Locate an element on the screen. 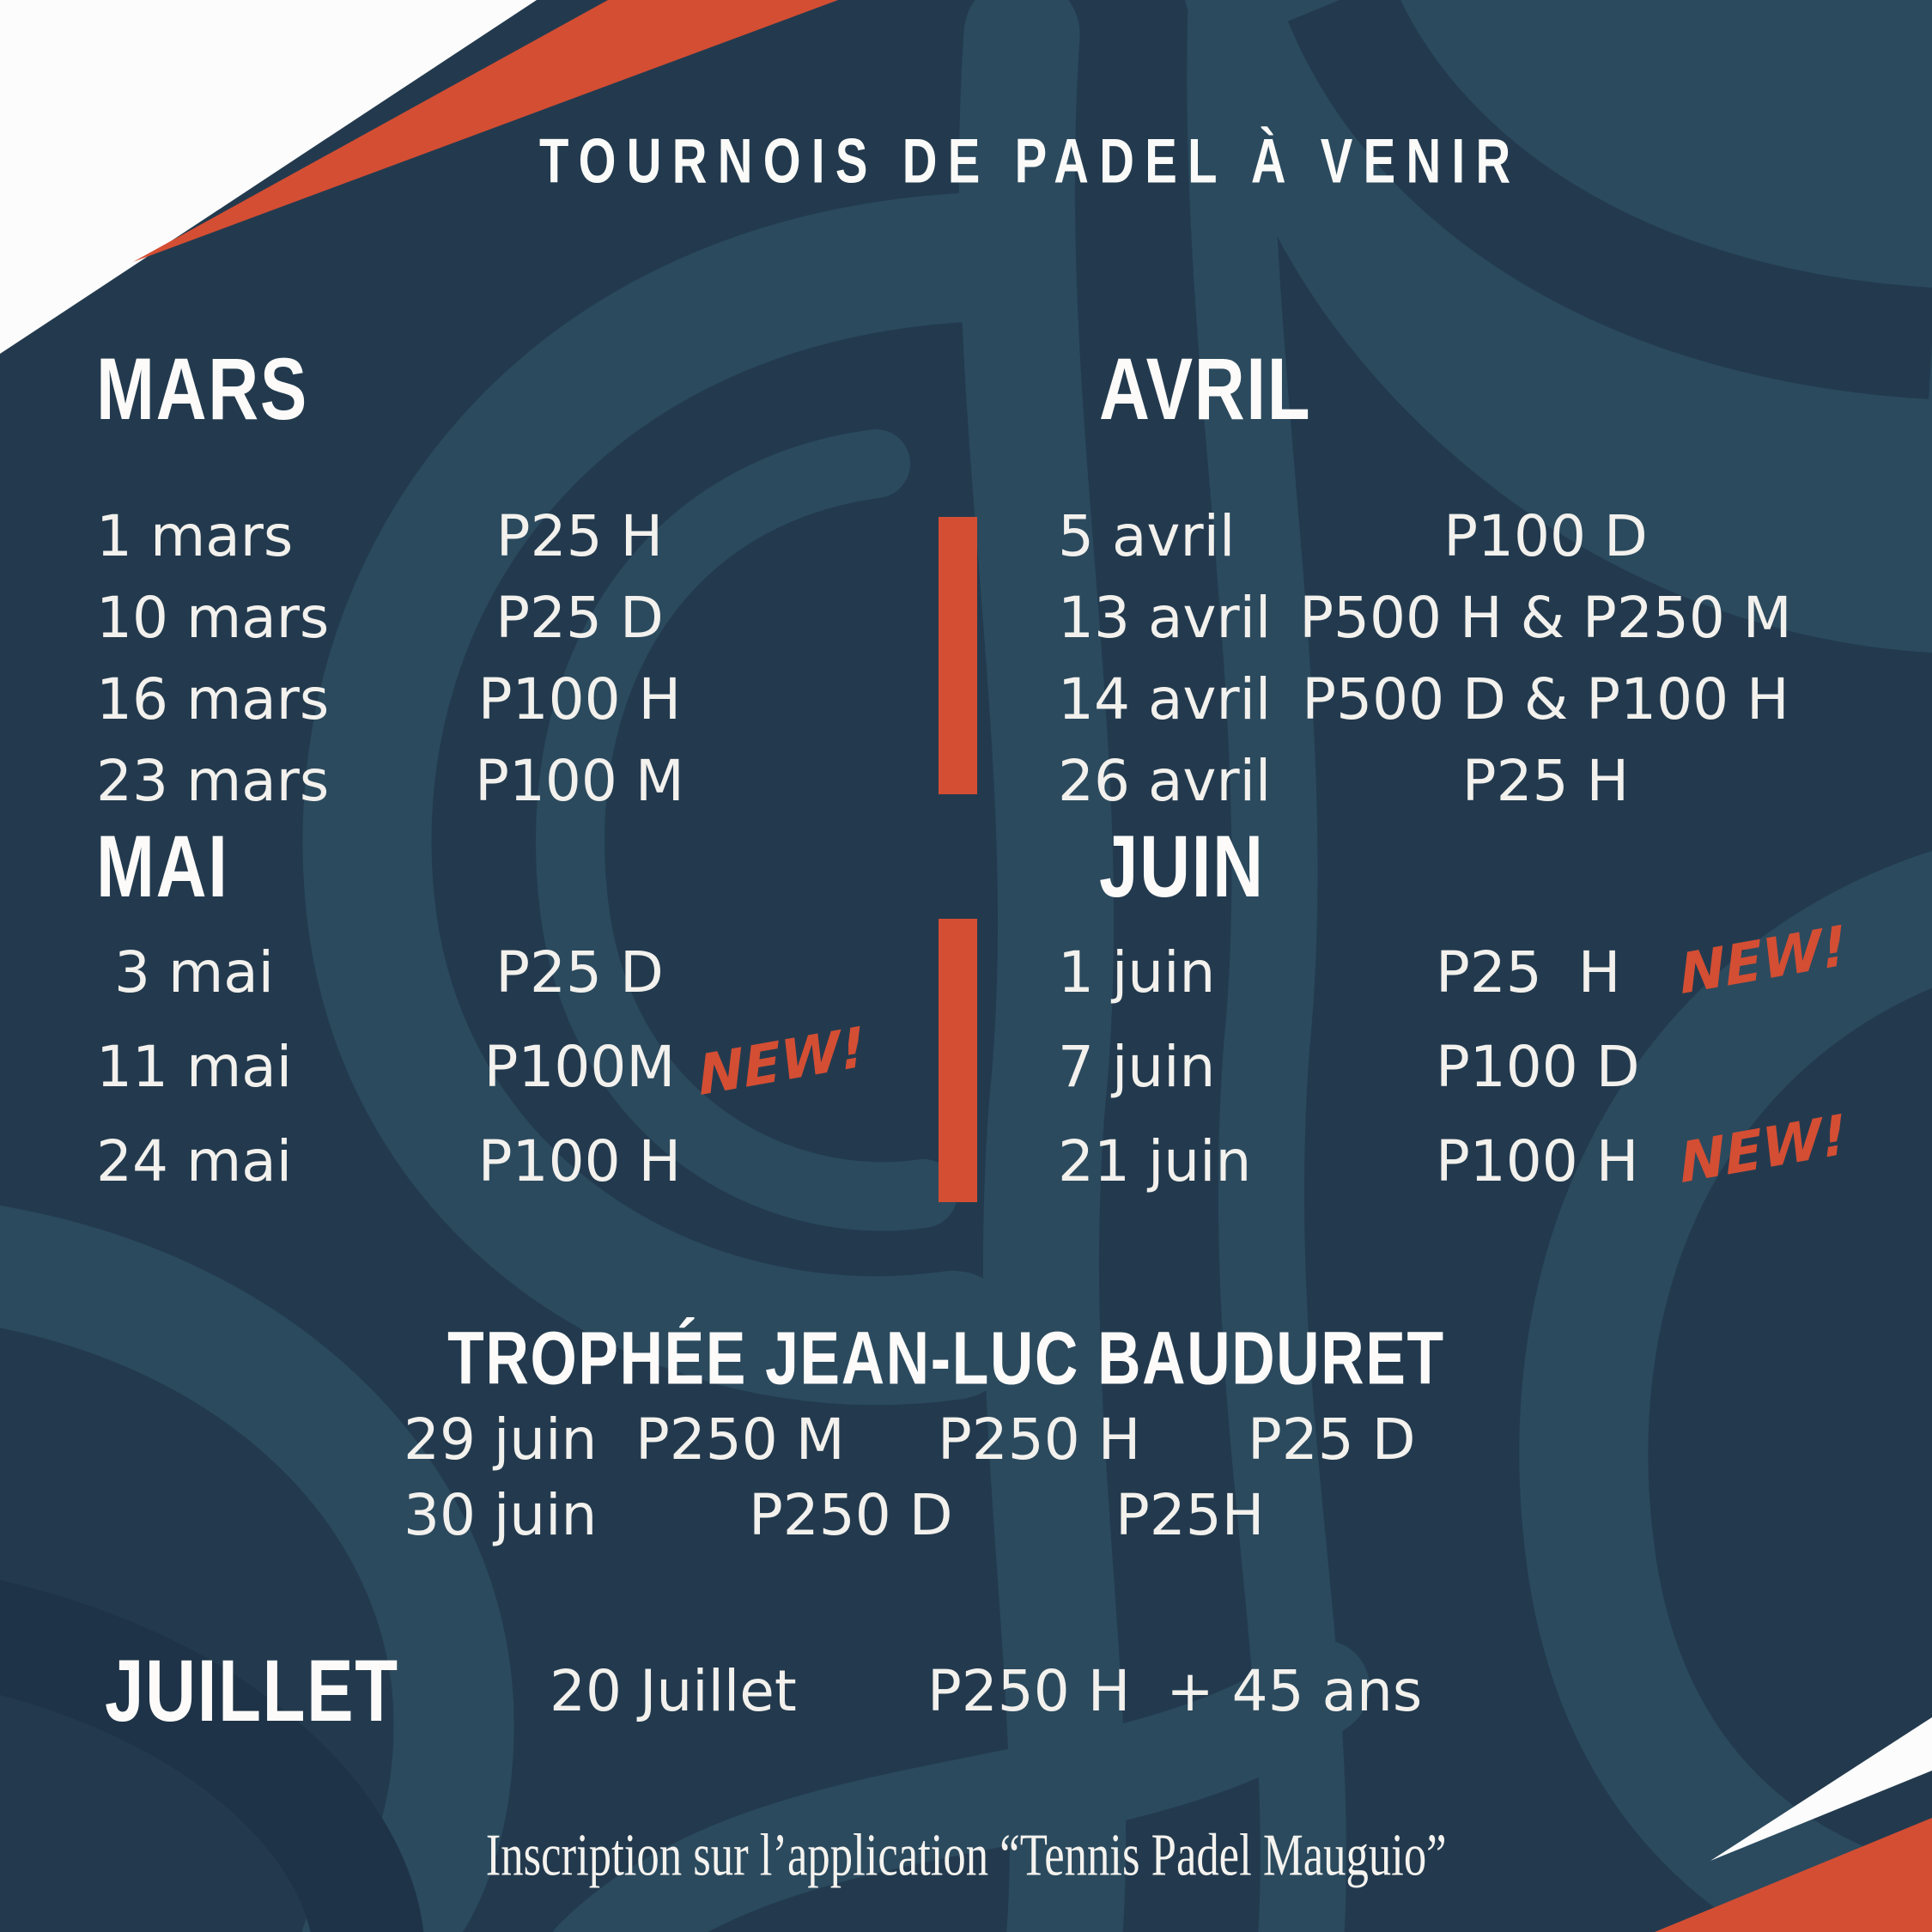 This screenshot has height=1932, width=1932. schedule-row: 16 mars P100 H is located at coordinates (436, 700).